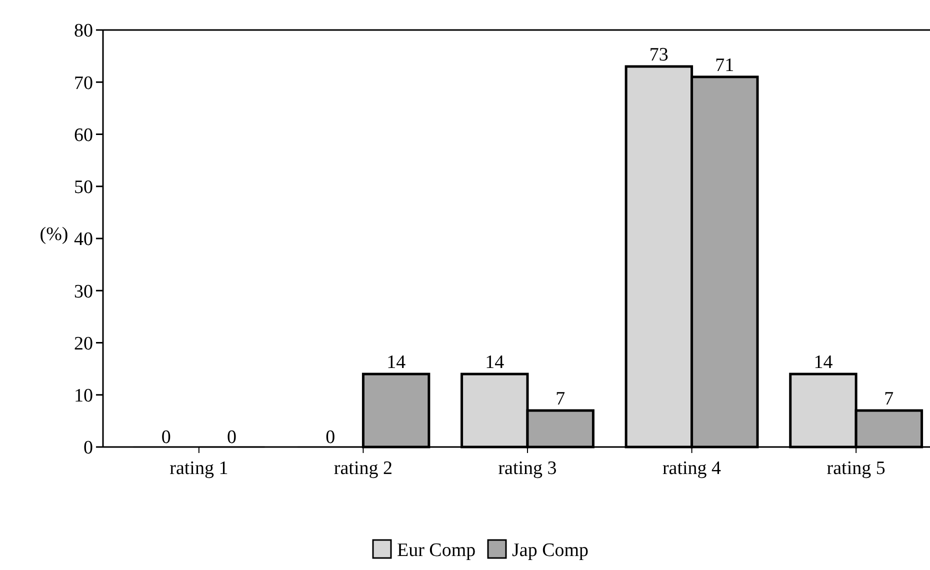  What do you see at coordinates (83, 31) in the screenshot?
I see `y-tick-label: 80` at bounding box center [83, 31].